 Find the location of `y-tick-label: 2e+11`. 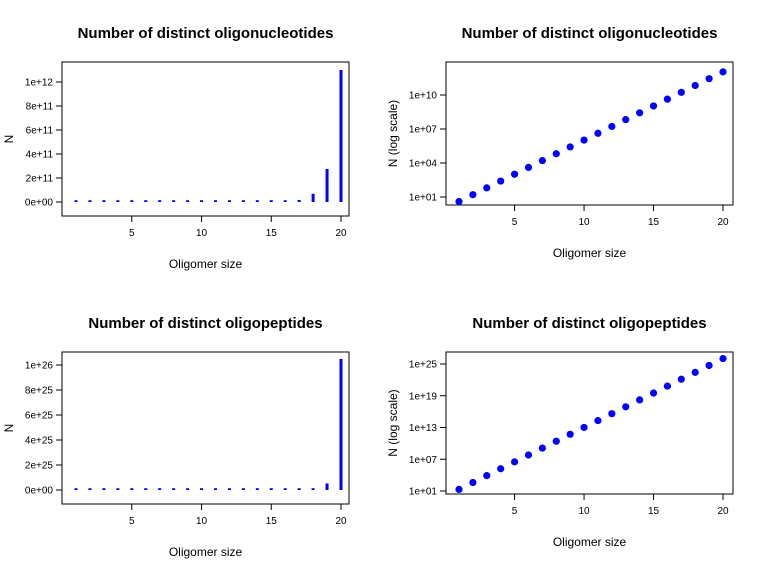

y-tick-label: 2e+11 is located at coordinates (40, 179).